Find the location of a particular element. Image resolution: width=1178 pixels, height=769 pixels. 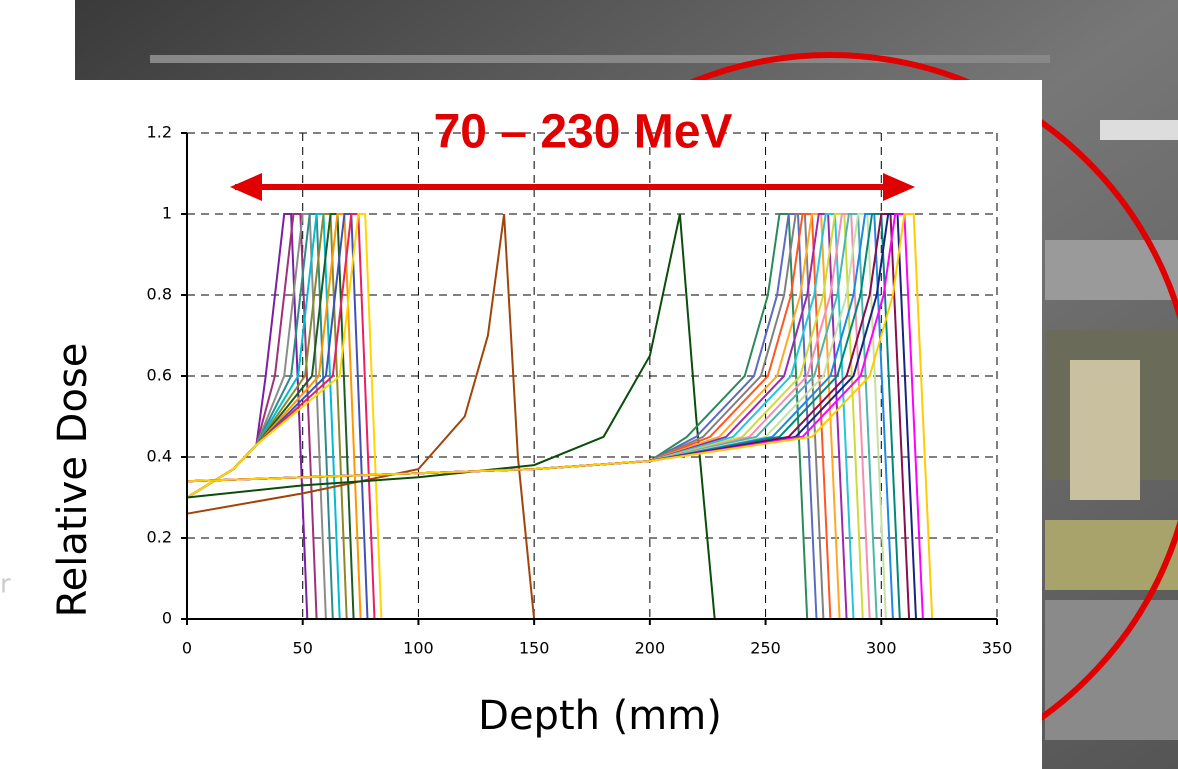

x-tick-label: 100 is located at coordinates (418, 648).